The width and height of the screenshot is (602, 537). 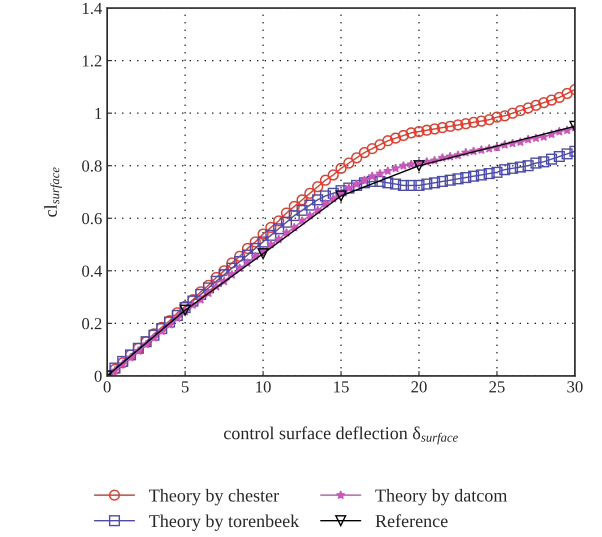 I want to click on y-tick-label: 1.4, so click(x=92, y=8).